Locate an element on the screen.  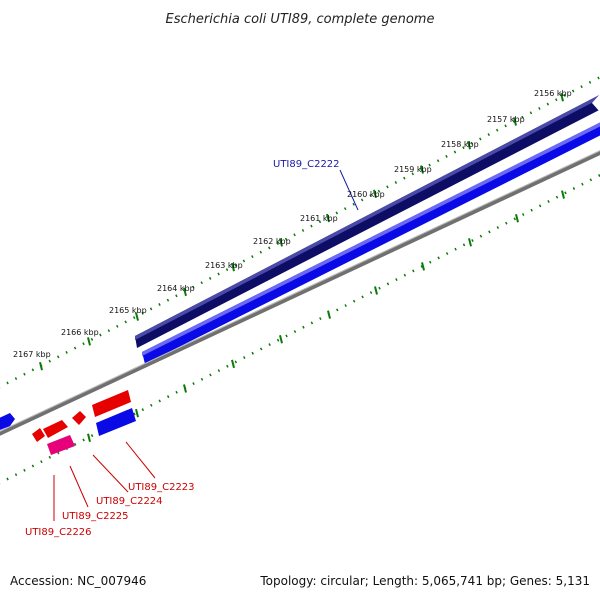
gene-label-c2226: UTI89_C2226 is located at coordinates (58, 532).